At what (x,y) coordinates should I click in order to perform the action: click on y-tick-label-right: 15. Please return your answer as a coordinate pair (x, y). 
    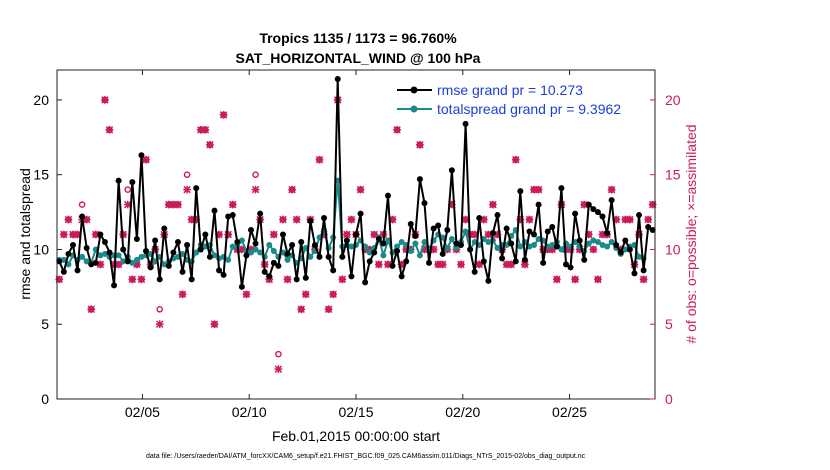
    Looking at the image, I should click on (673, 175).